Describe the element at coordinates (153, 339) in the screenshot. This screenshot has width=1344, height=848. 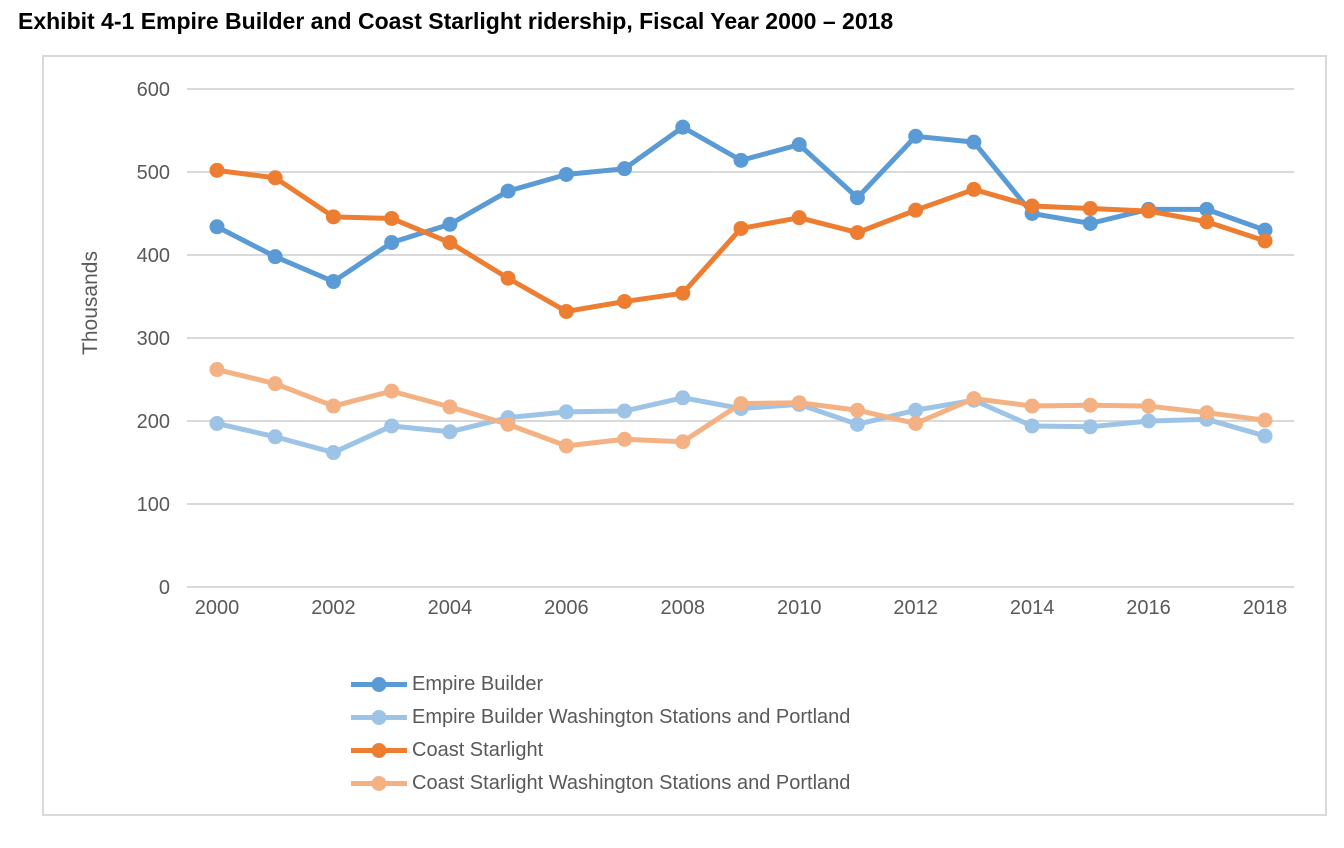
I see `y-tick-label-300: 300` at that location.